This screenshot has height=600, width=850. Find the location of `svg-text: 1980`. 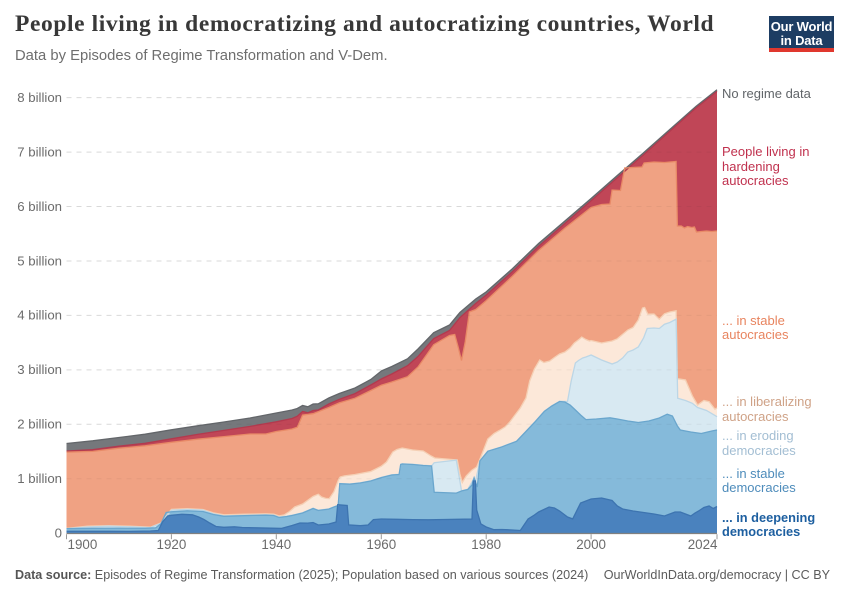

svg-text: 1980 is located at coordinates (486, 544).